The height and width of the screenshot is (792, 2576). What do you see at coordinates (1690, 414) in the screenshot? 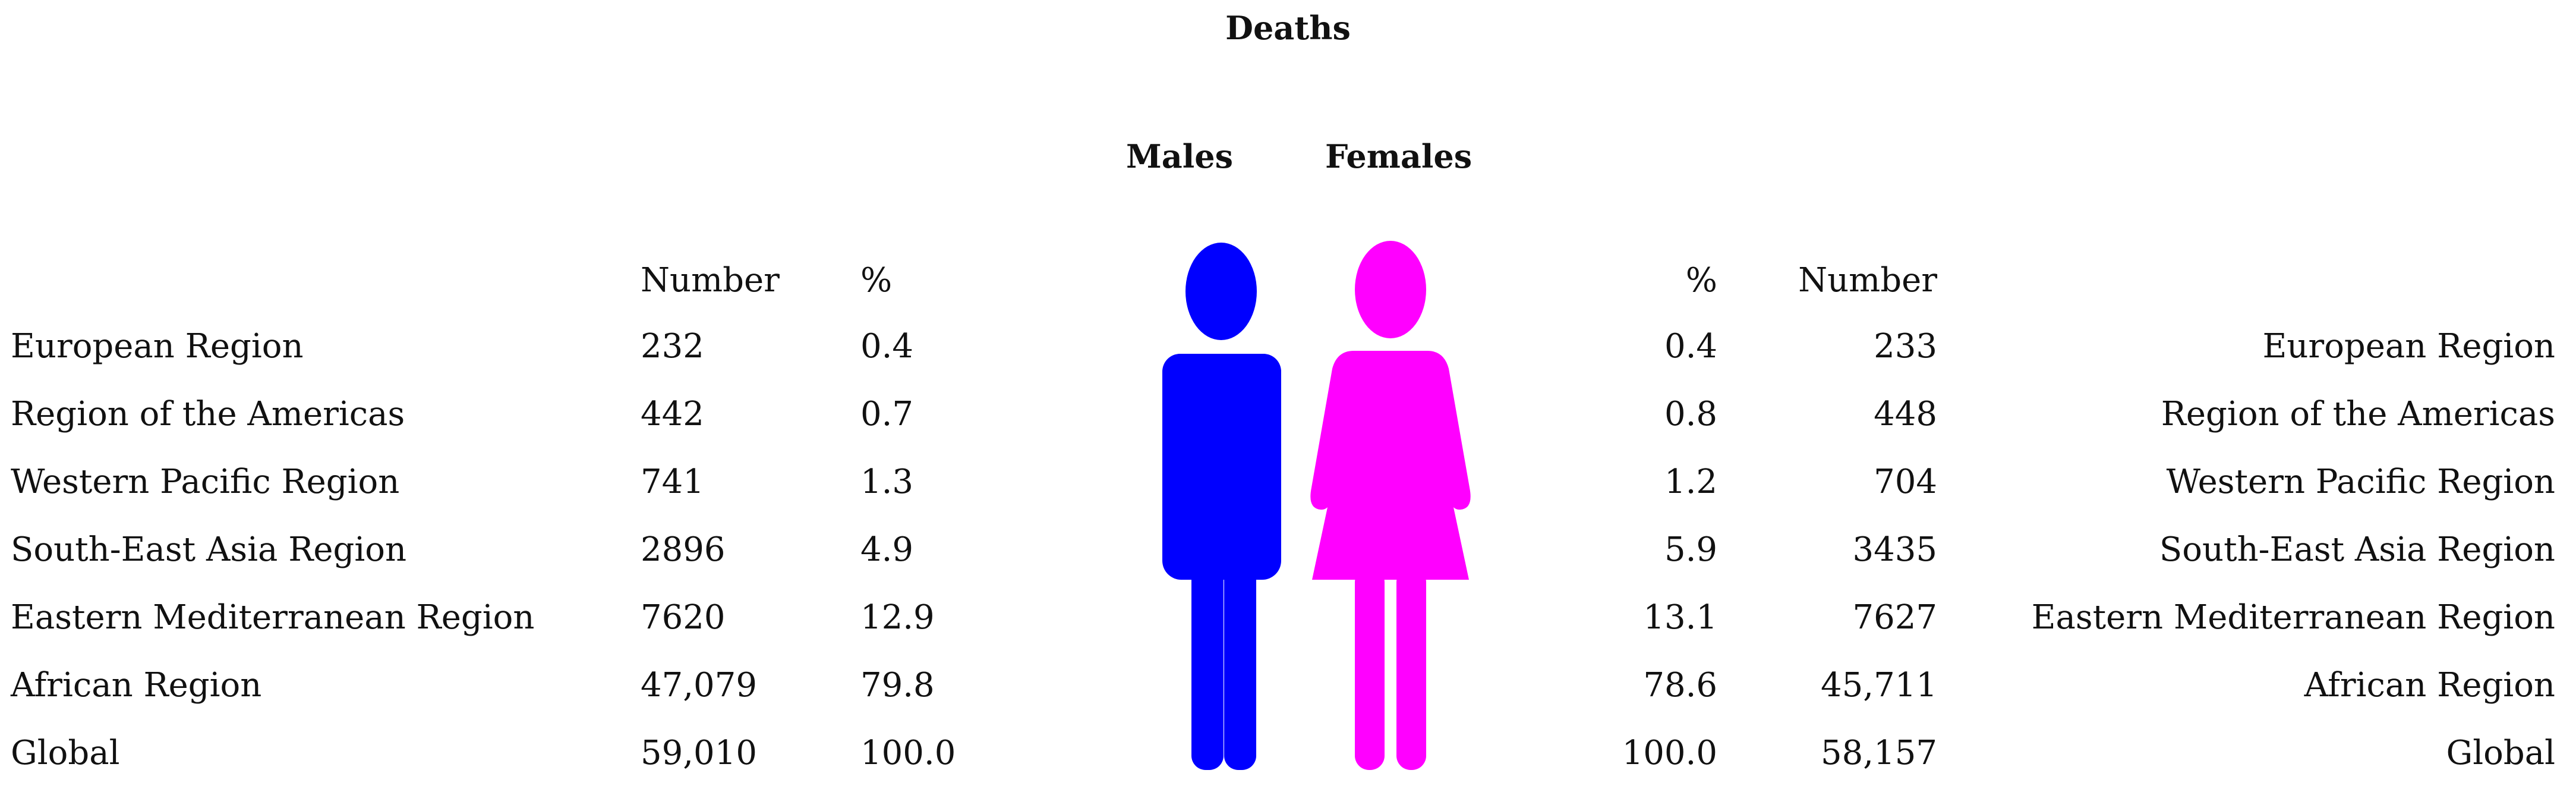
I see `female-percent: 0.8` at bounding box center [1690, 414].